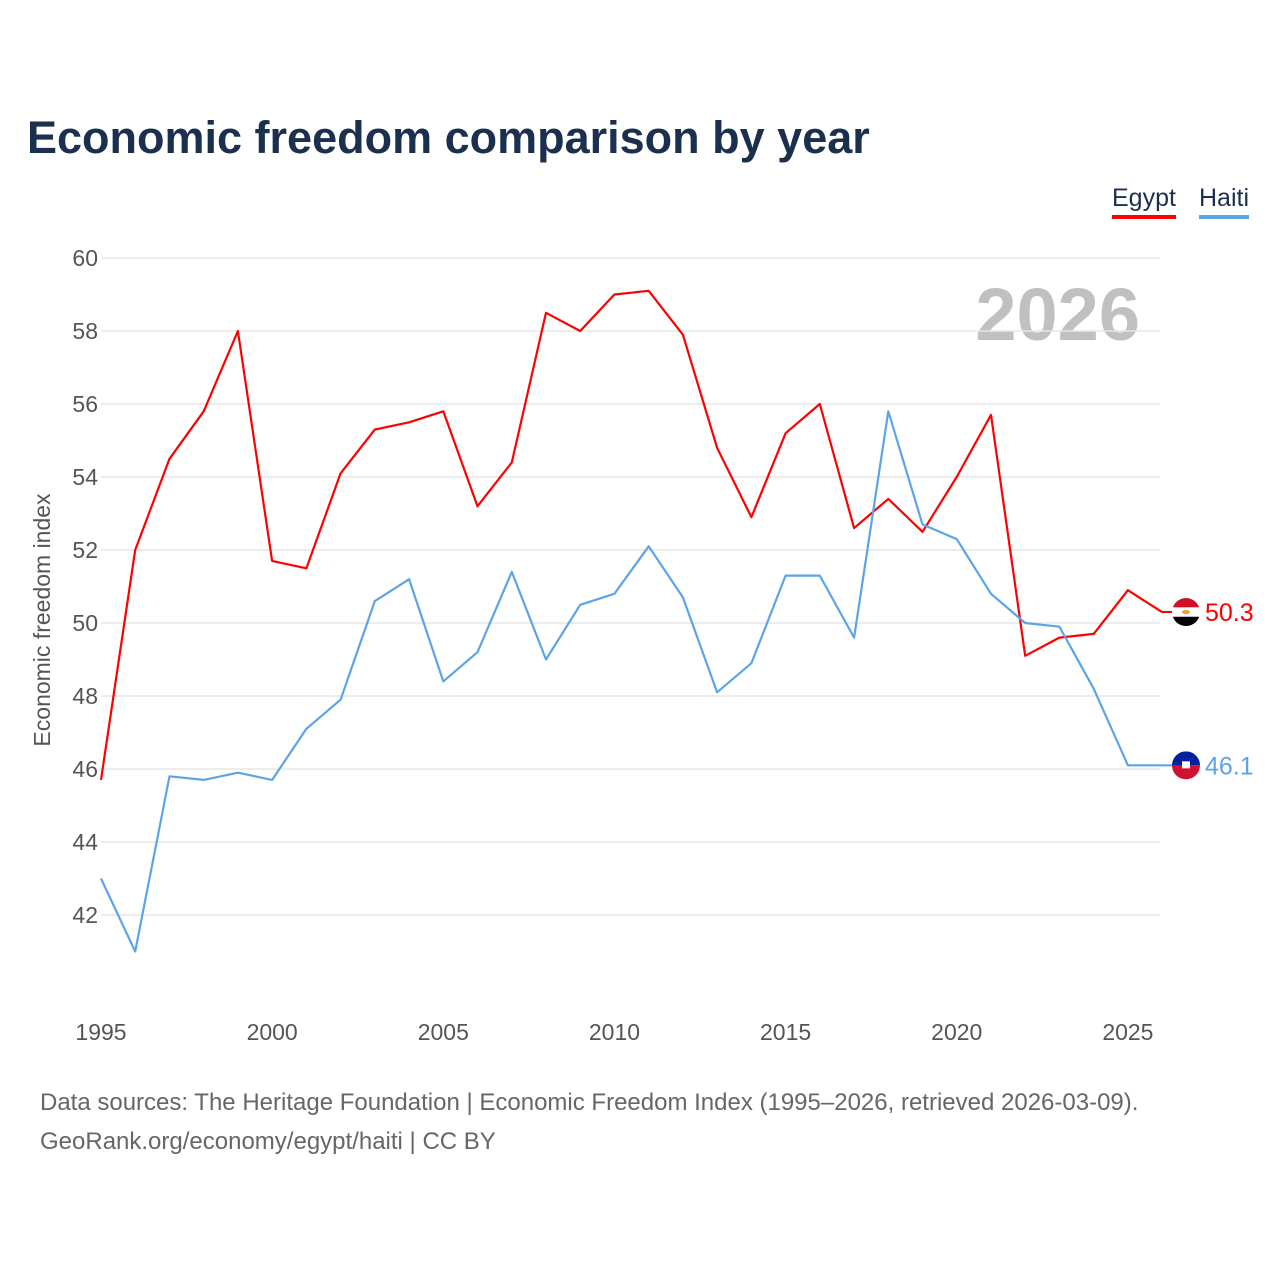 This screenshot has width=1280, height=1280. What do you see at coordinates (1186, 765) in the screenshot?
I see `haiti-flag-icon` at bounding box center [1186, 765].